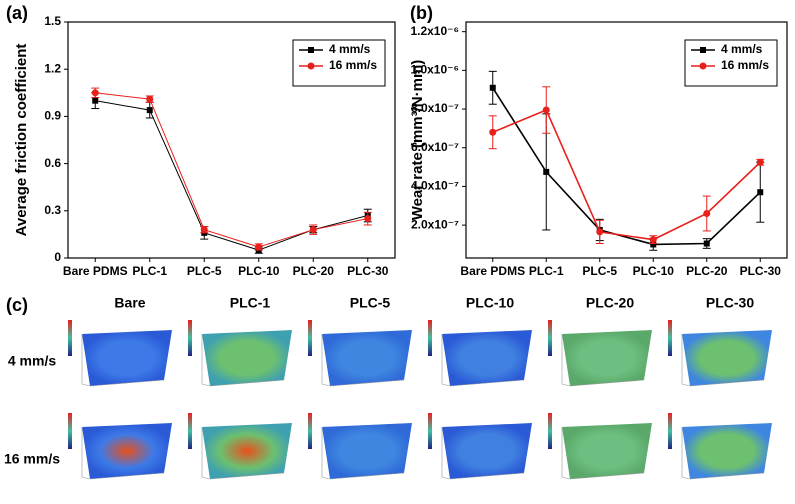 The height and width of the screenshot is (504, 795). I want to click on y-axis-label: Wear rate (mm³/N·mm), so click(417, 140).